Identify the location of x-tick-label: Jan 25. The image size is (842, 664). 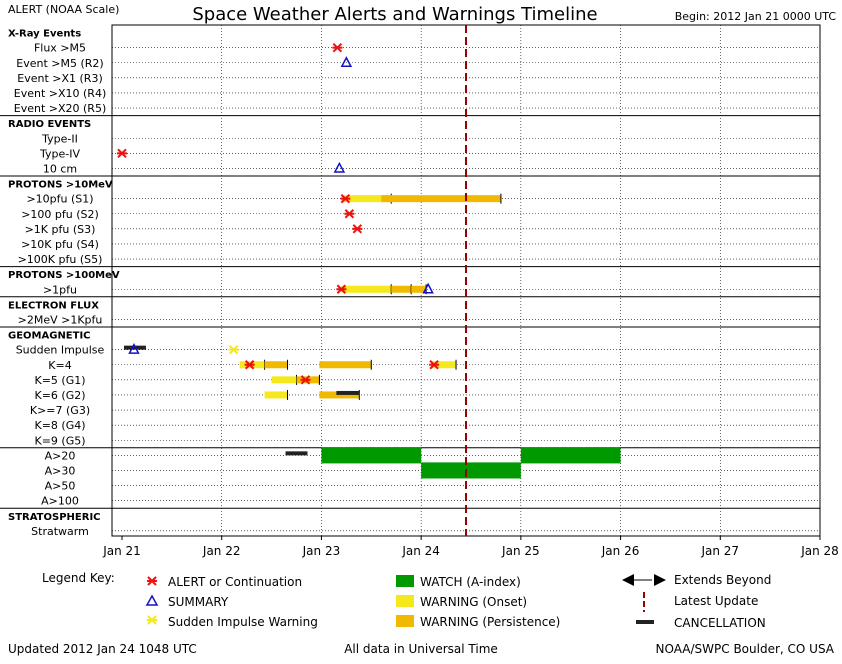
(520, 551).